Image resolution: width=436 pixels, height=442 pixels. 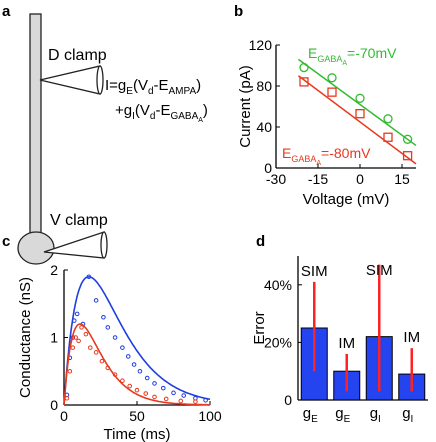 What do you see at coordinates (402, 179) in the screenshot?
I see `x-tick-label: 15` at bounding box center [402, 179].